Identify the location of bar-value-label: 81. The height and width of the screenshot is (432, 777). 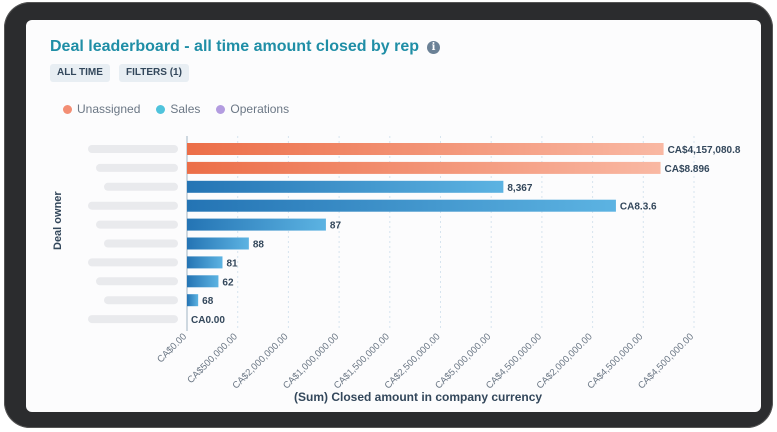
(232, 263).